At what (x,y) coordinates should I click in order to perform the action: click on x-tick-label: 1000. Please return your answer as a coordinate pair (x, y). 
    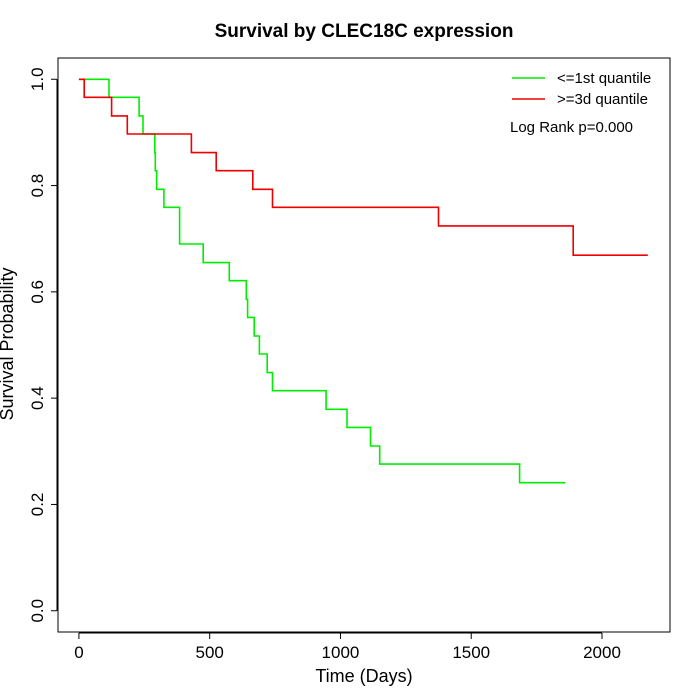
    Looking at the image, I should click on (341, 652).